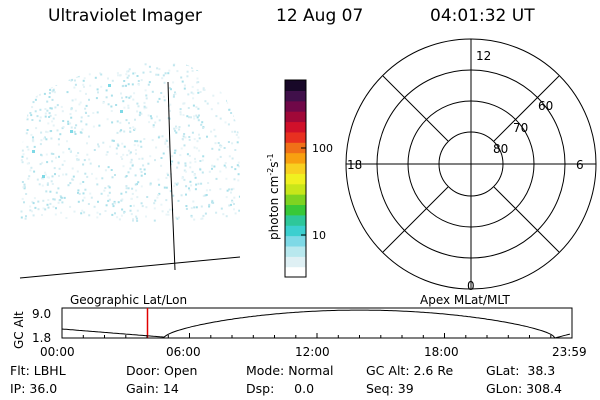  What do you see at coordinates (465, 300) in the screenshot?
I see `apex-title: Apex MLat/MLT` at bounding box center [465, 300].